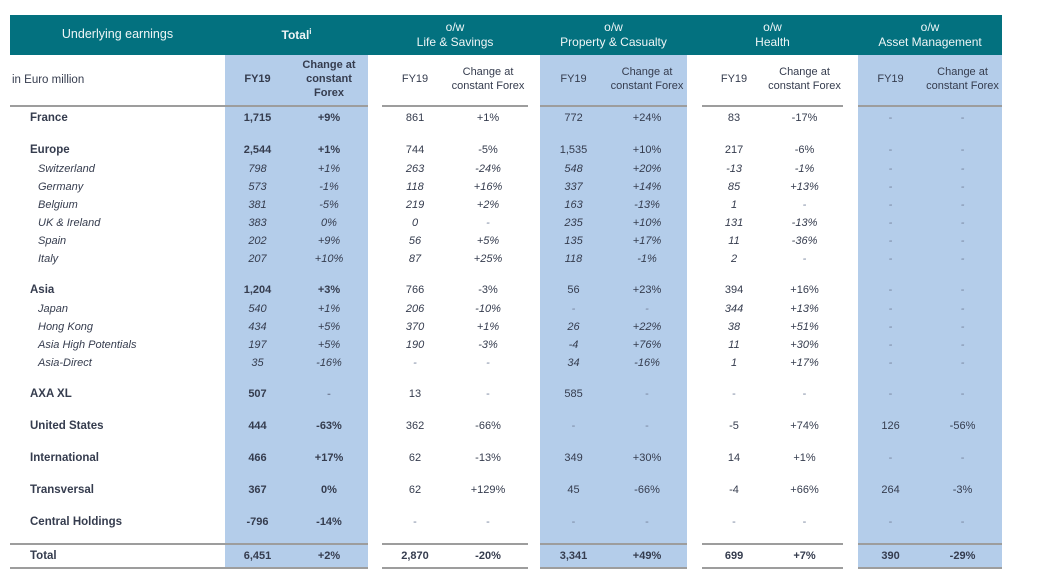 The width and height of the screenshot is (1037, 569). What do you see at coordinates (415, 241) in the screenshot?
I see `fy19-value-life-savings: 56` at bounding box center [415, 241].